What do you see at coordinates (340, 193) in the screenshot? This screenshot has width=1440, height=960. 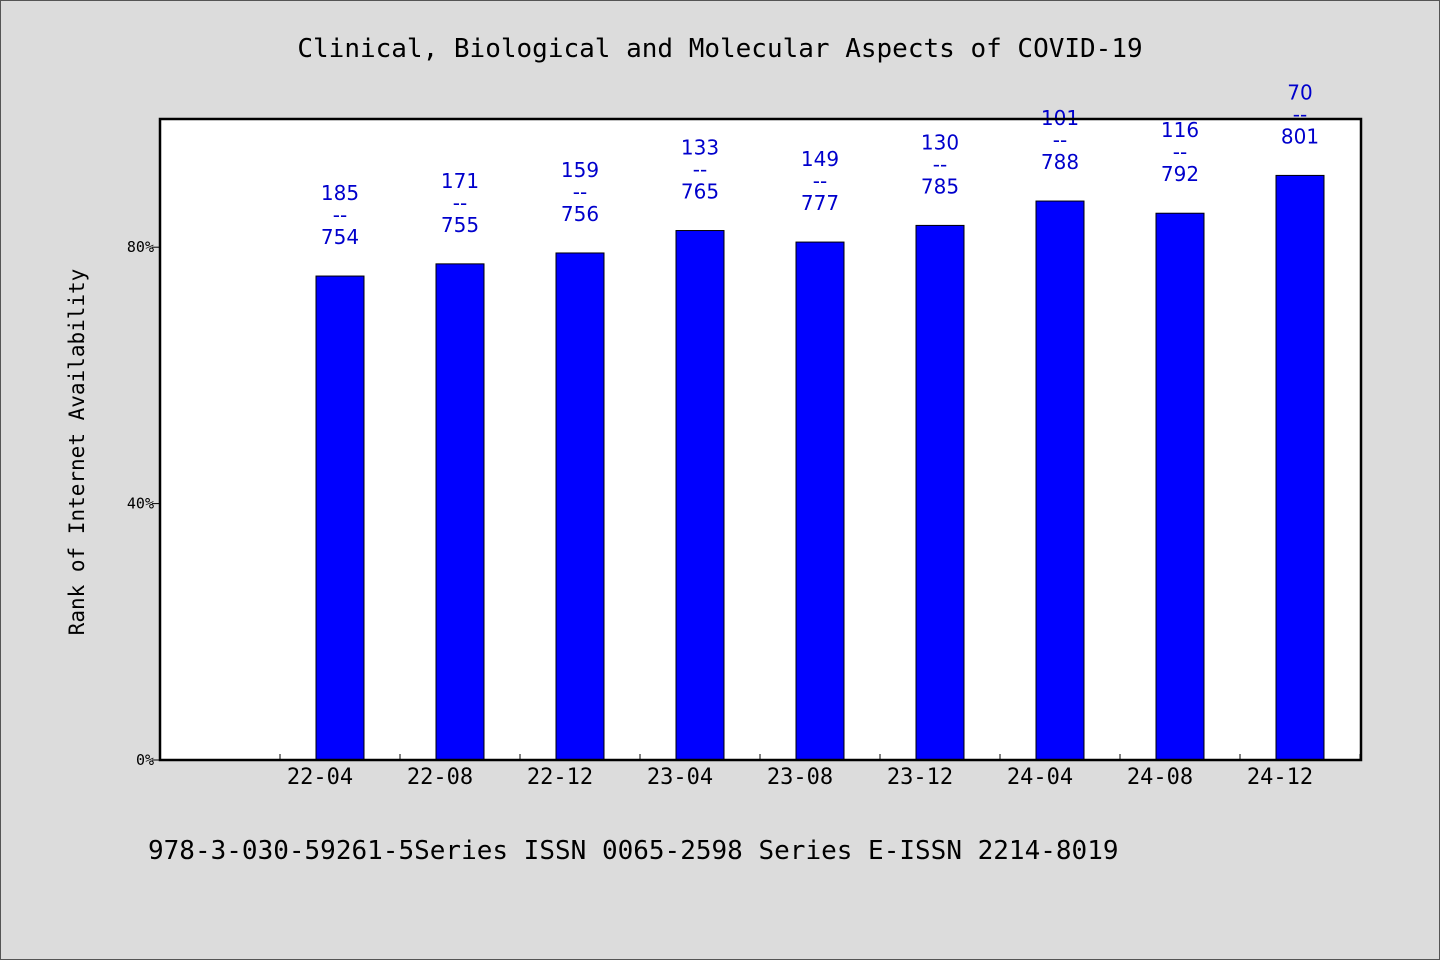 I see `data-label: 185` at bounding box center [340, 193].